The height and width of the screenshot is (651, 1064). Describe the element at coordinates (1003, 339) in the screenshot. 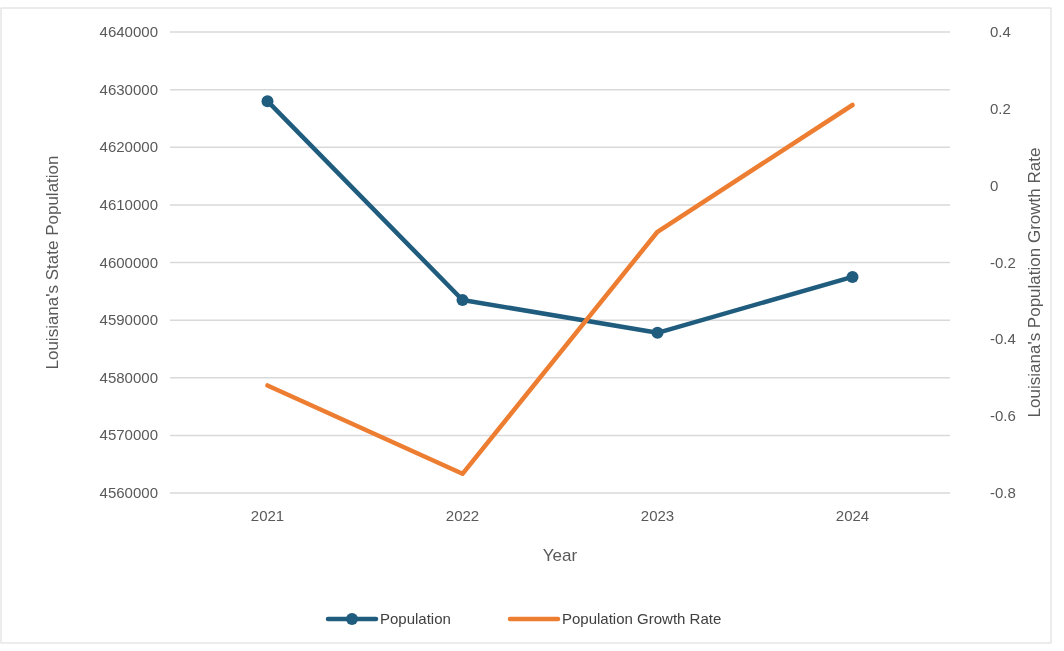

I see `y2-tick-label: -0.4` at that location.